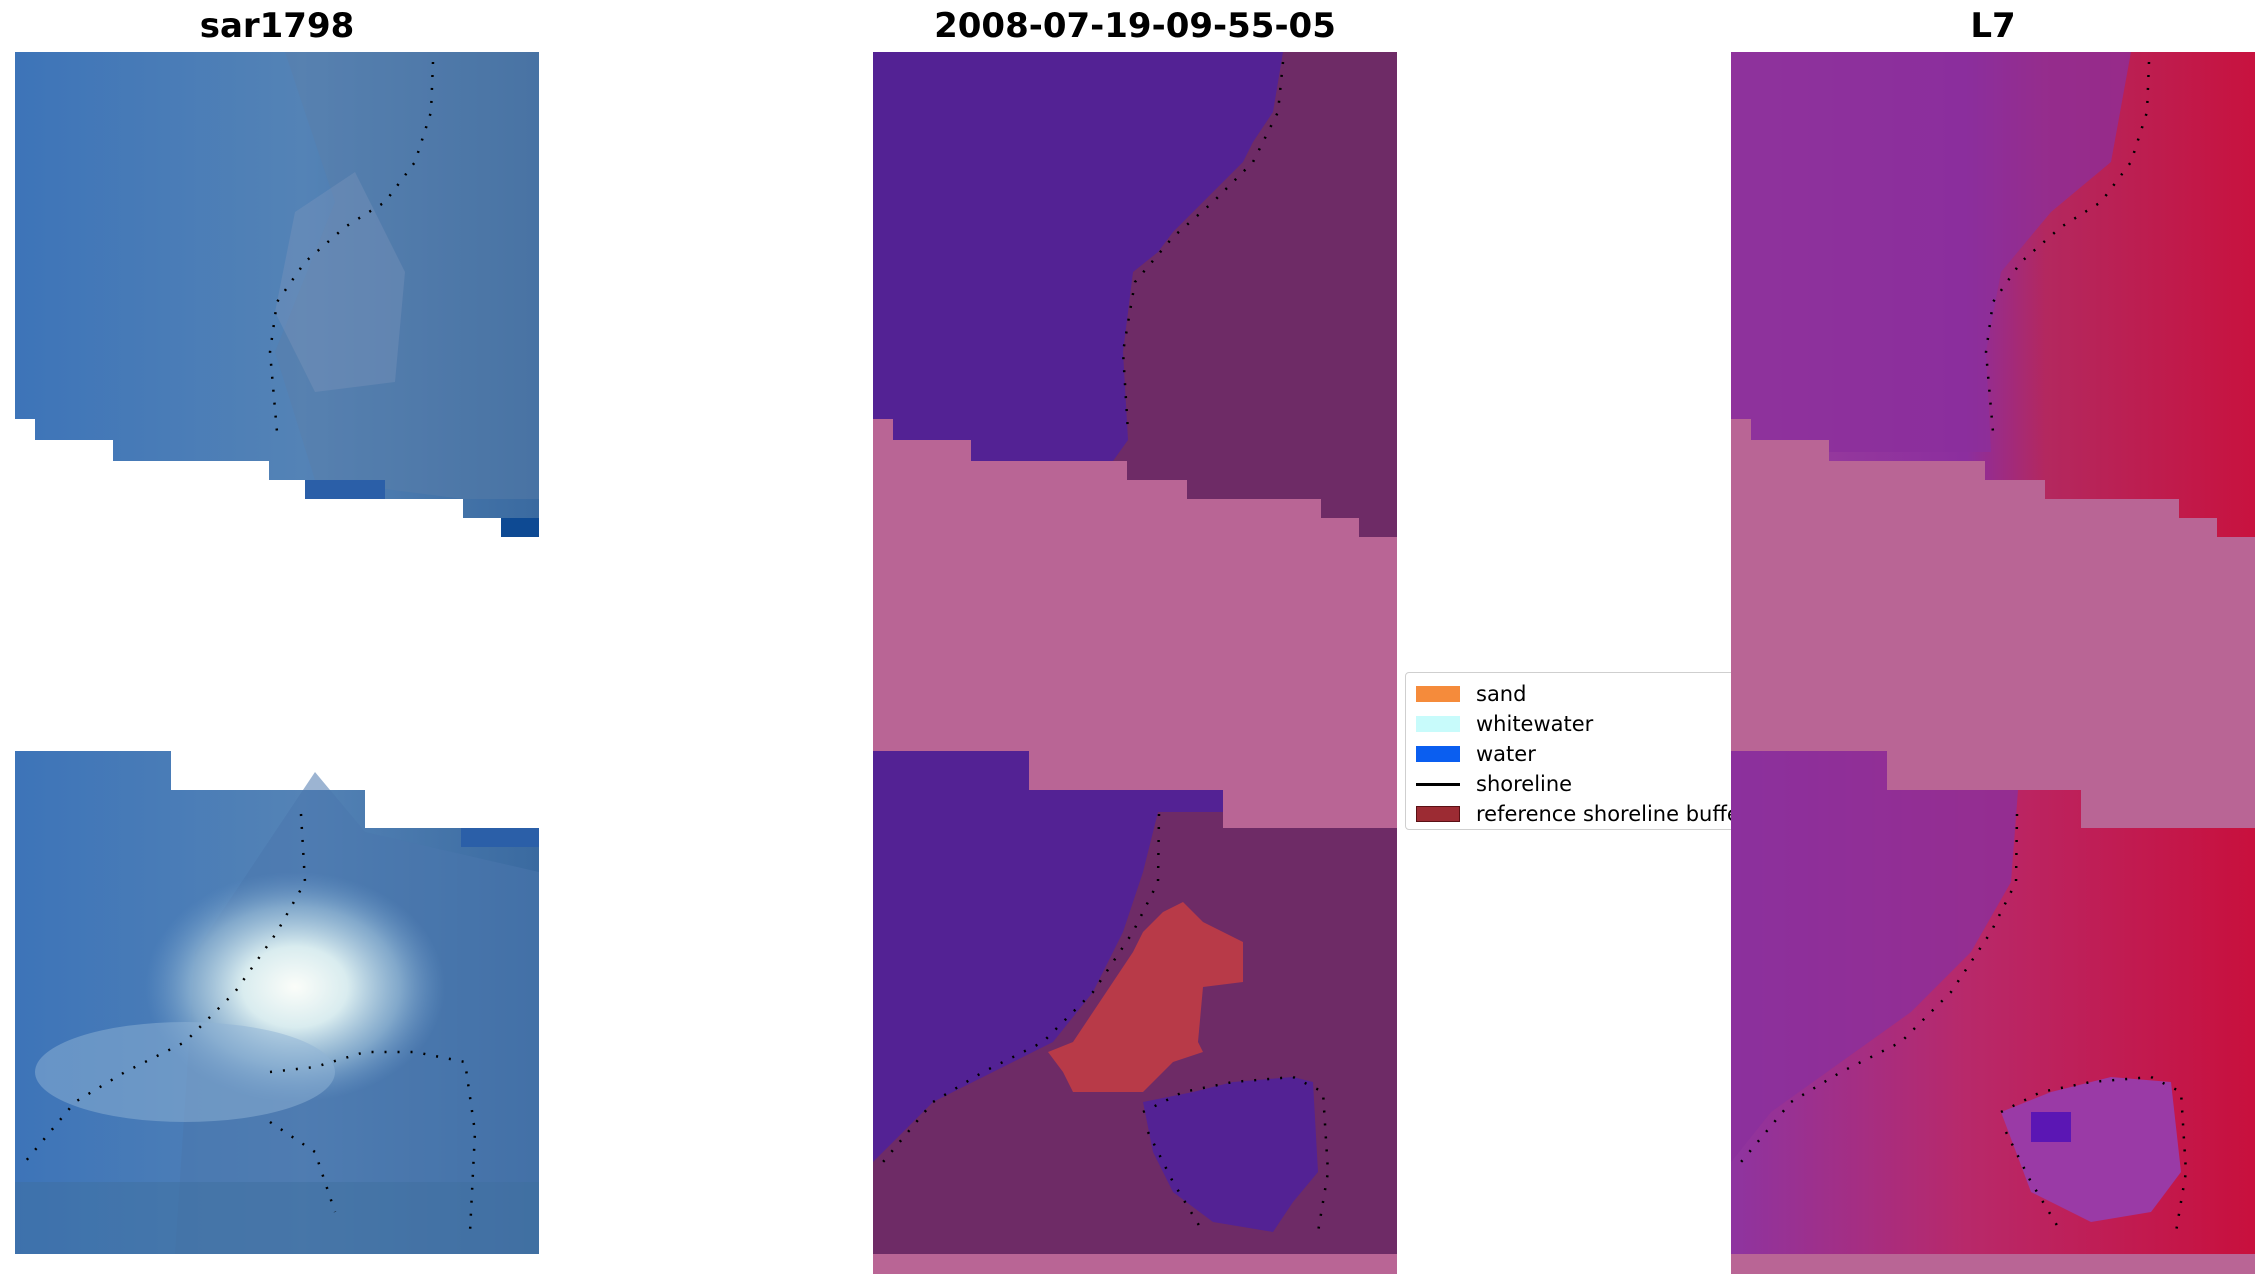 The width and height of the screenshot is (2266, 1283). What do you see at coordinates (1506, 754) in the screenshot?
I see `legend-label: water` at bounding box center [1506, 754].